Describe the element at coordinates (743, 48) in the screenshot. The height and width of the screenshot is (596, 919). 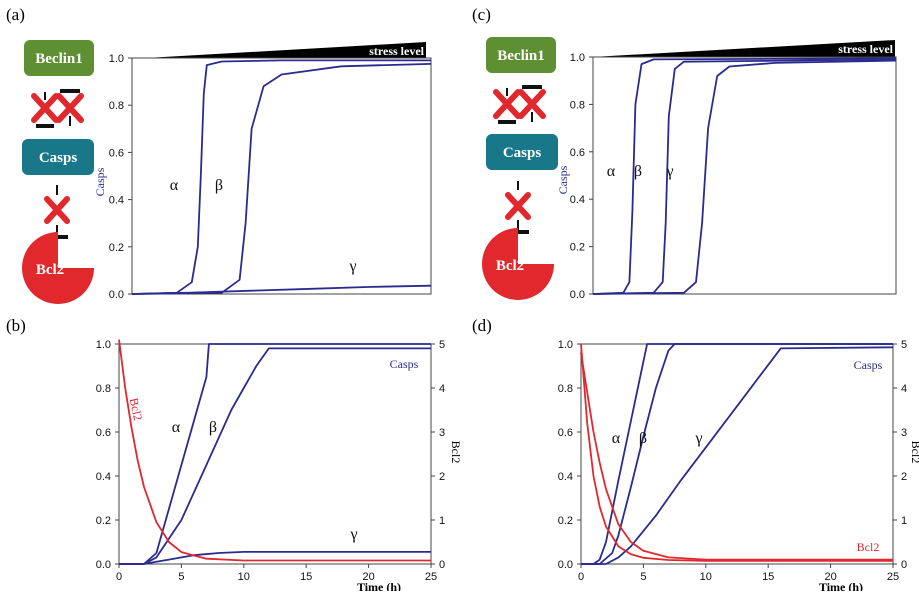
I see `stress-level-wedge-c: stress level` at that location.